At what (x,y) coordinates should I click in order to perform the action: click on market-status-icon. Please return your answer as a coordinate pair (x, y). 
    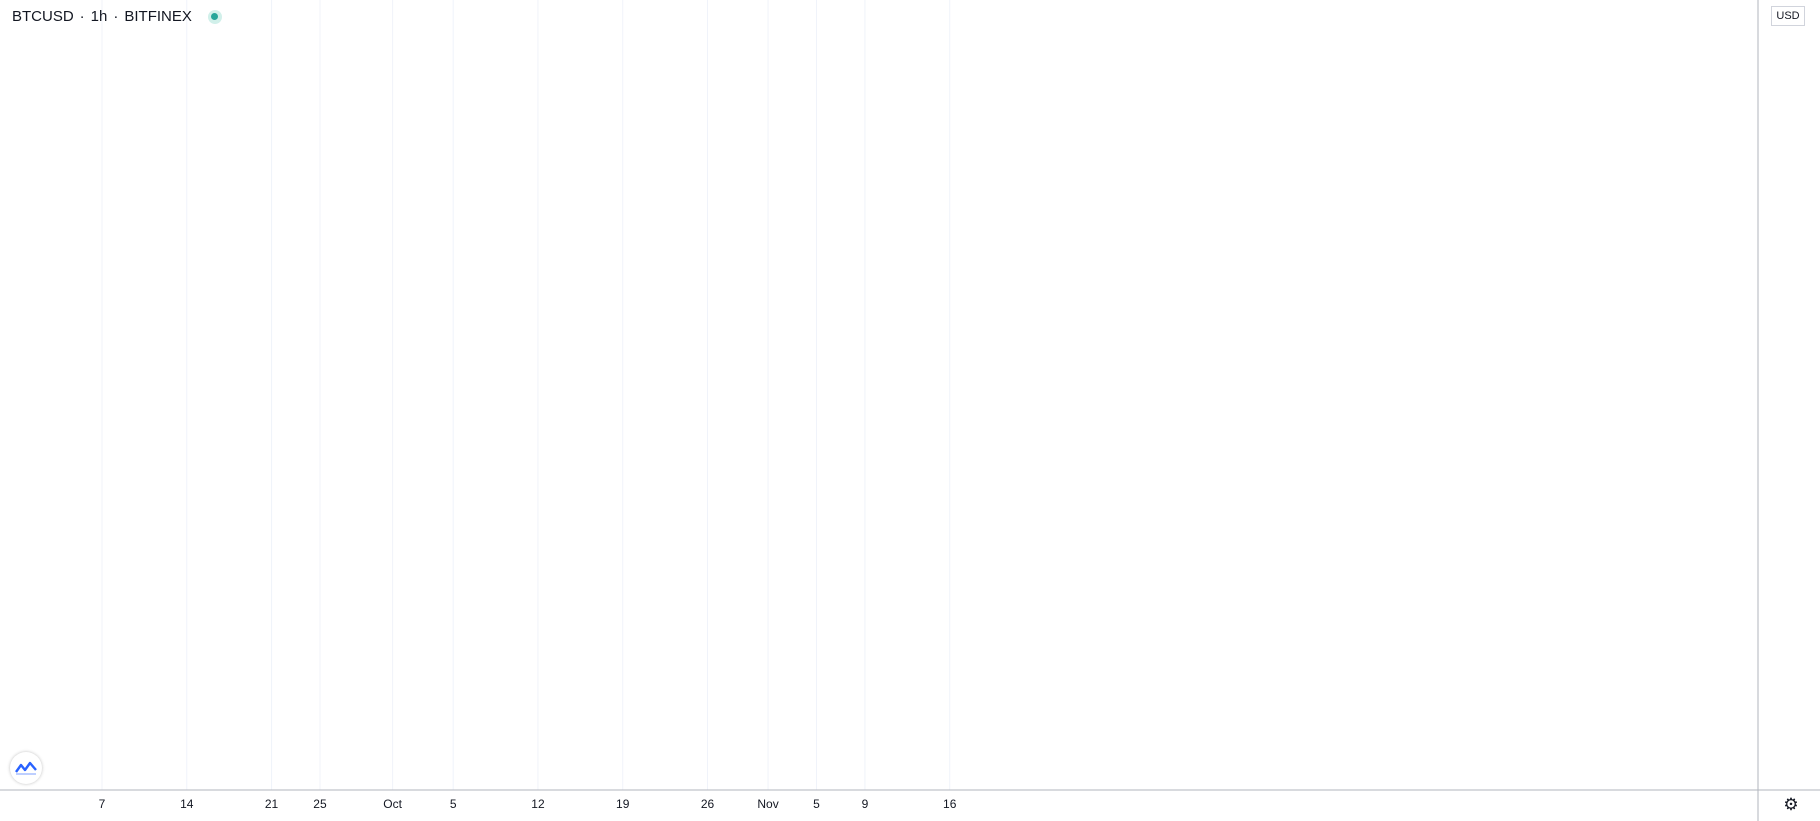
    Looking at the image, I should click on (214, 16).